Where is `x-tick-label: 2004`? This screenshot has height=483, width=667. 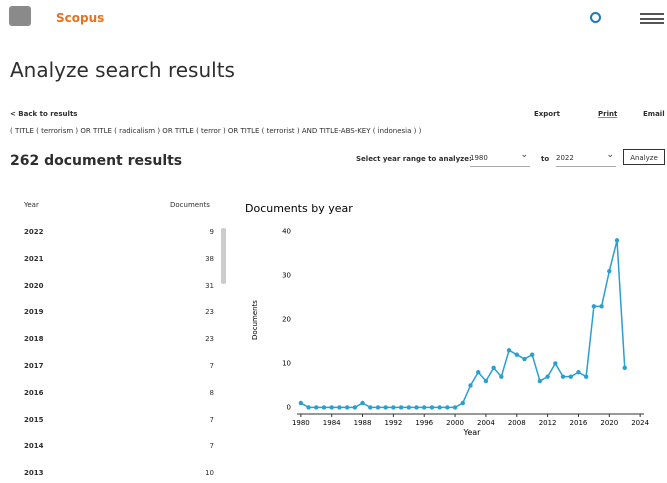
x-tick-label: 2004 is located at coordinates (486, 423).